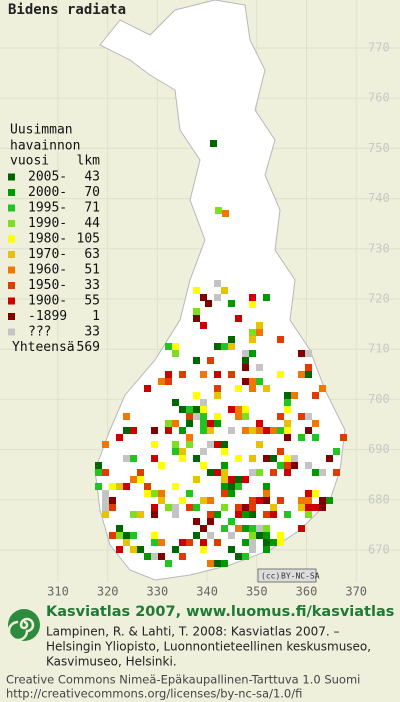 The height and width of the screenshot is (702, 400). Describe the element at coordinates (379, 148) in the screenshot. I see `y-tick-label: 750` at that location.